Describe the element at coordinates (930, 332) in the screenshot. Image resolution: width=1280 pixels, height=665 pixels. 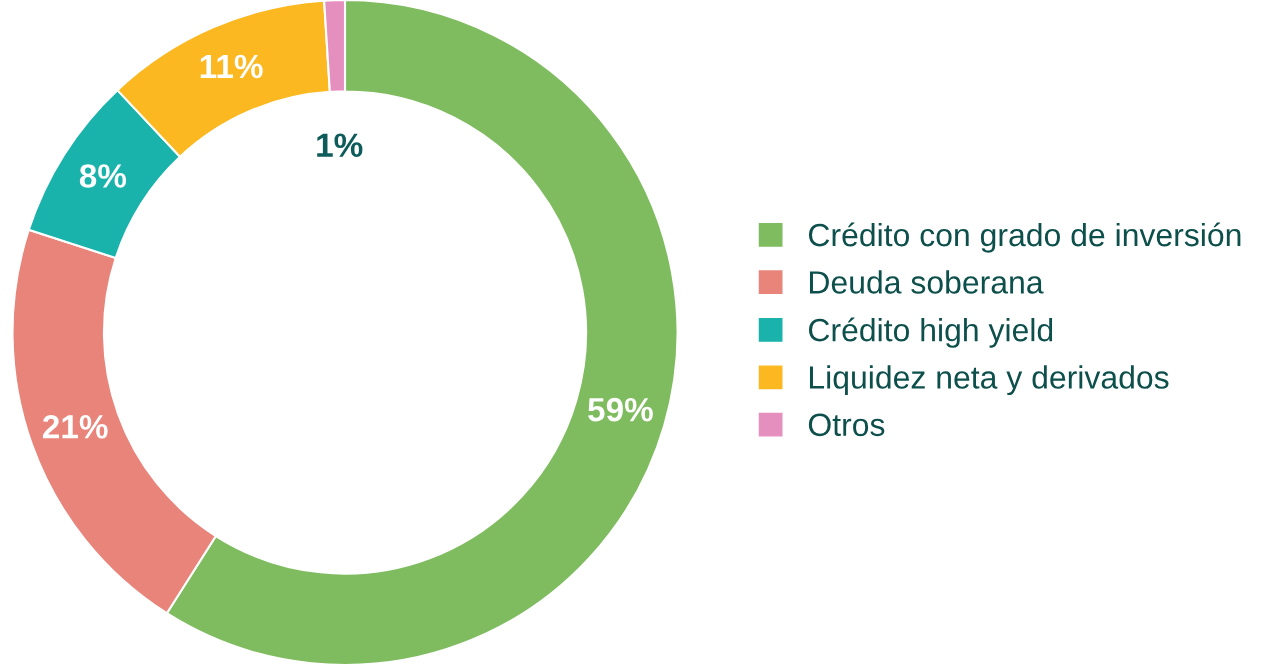
I see `legend-label: Crédito high yield` at that location.